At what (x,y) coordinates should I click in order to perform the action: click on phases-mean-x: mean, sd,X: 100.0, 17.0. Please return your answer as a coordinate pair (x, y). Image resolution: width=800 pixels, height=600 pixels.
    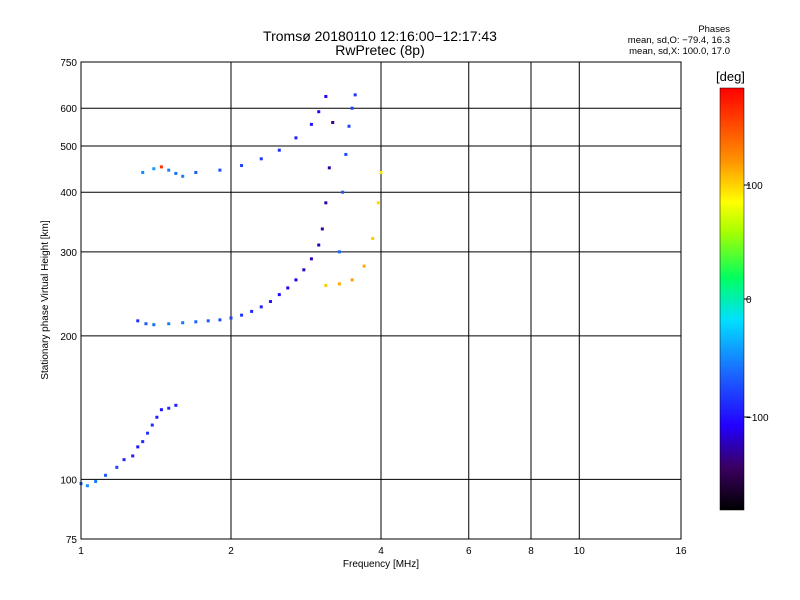
    Looking at the image, I should click on (679, 51).